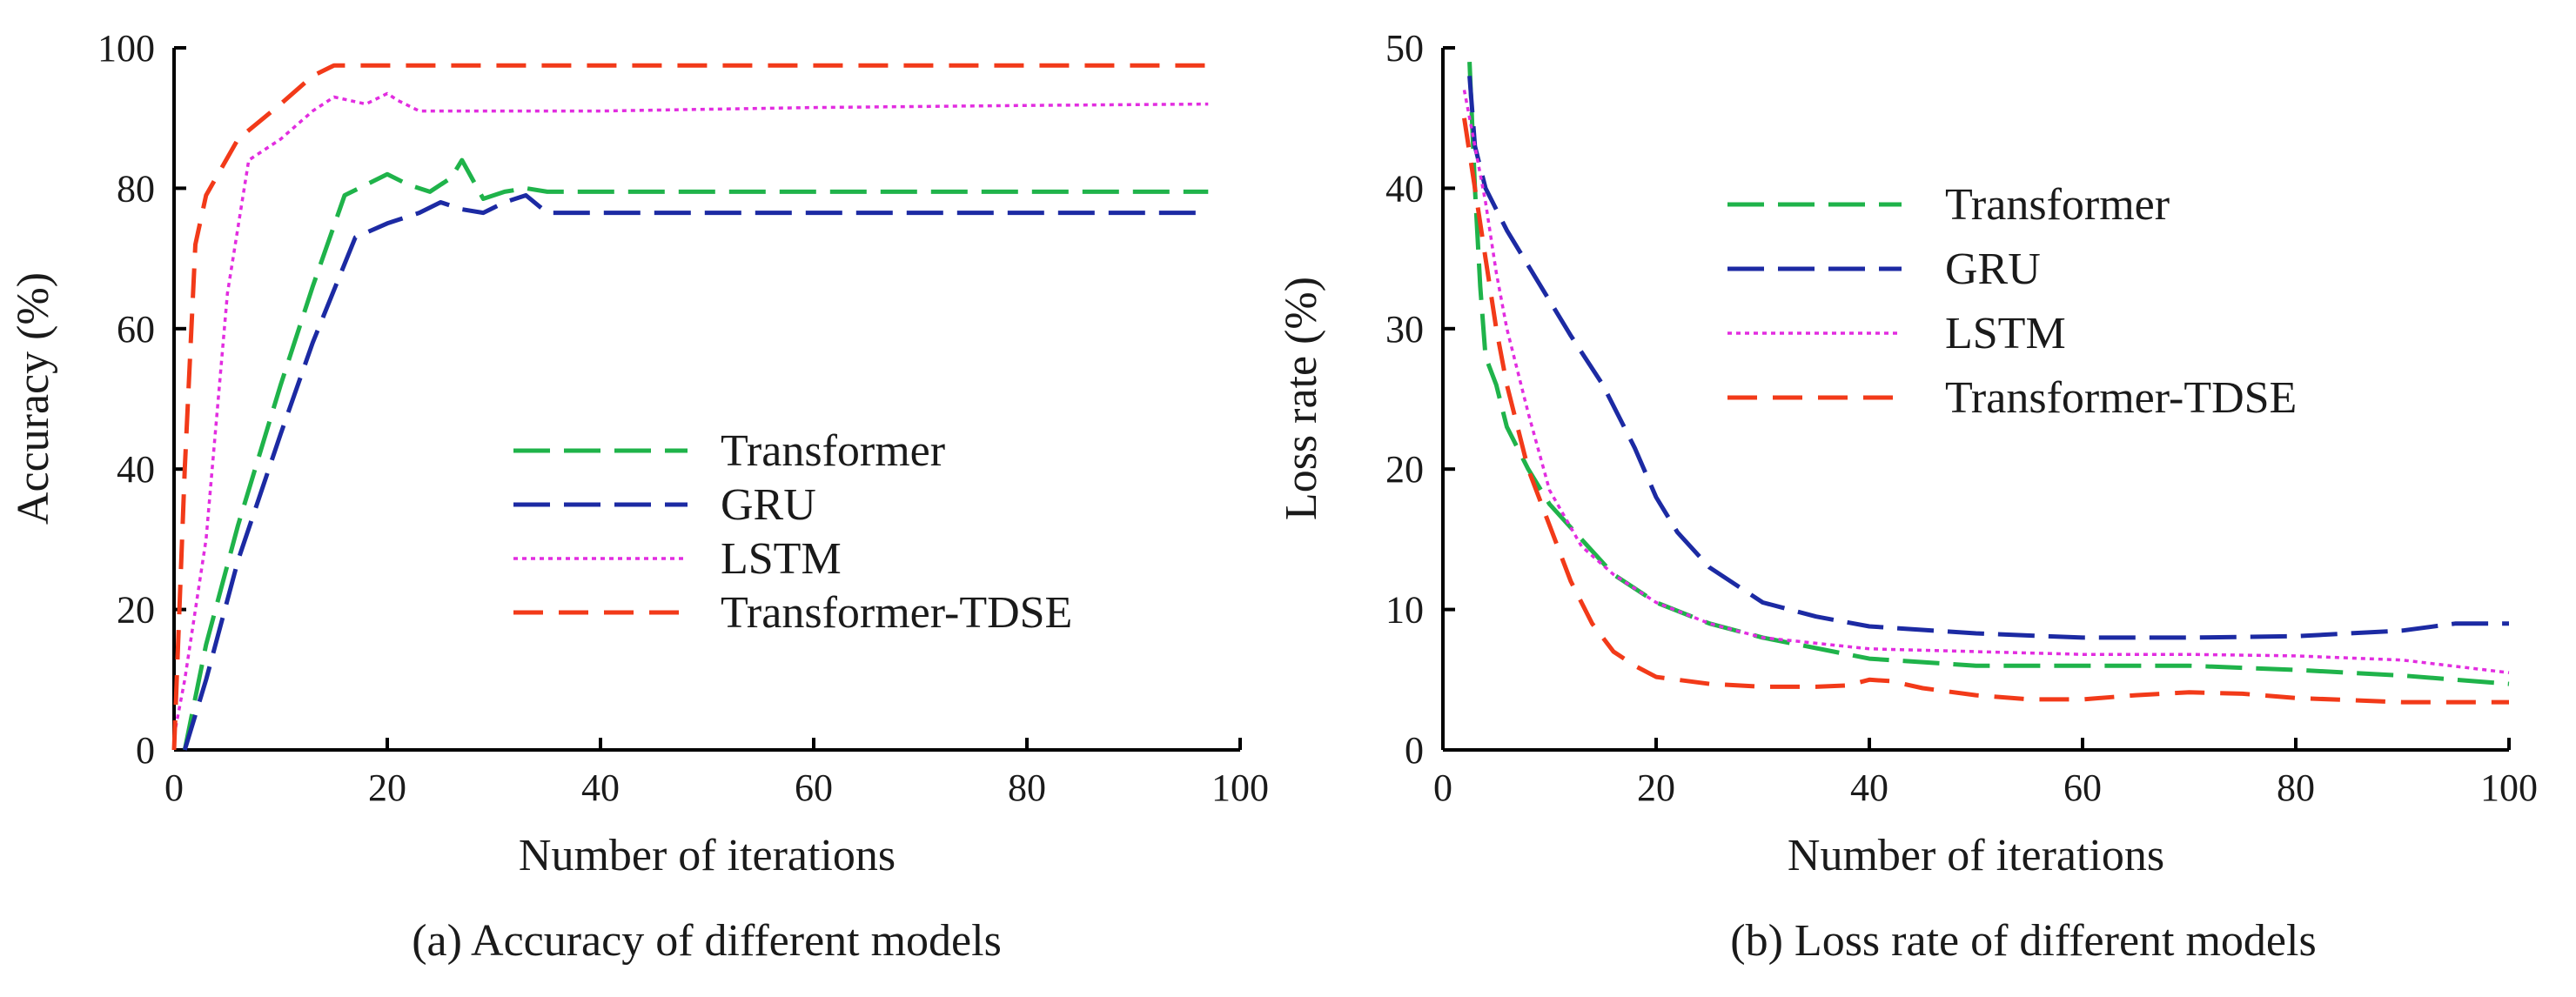  I want to click on y-tick-label: 60, so click(136, 329).